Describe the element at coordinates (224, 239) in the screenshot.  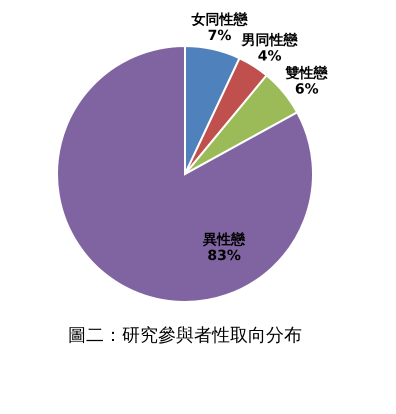
I see `slice-label: 異性戀` at that location.